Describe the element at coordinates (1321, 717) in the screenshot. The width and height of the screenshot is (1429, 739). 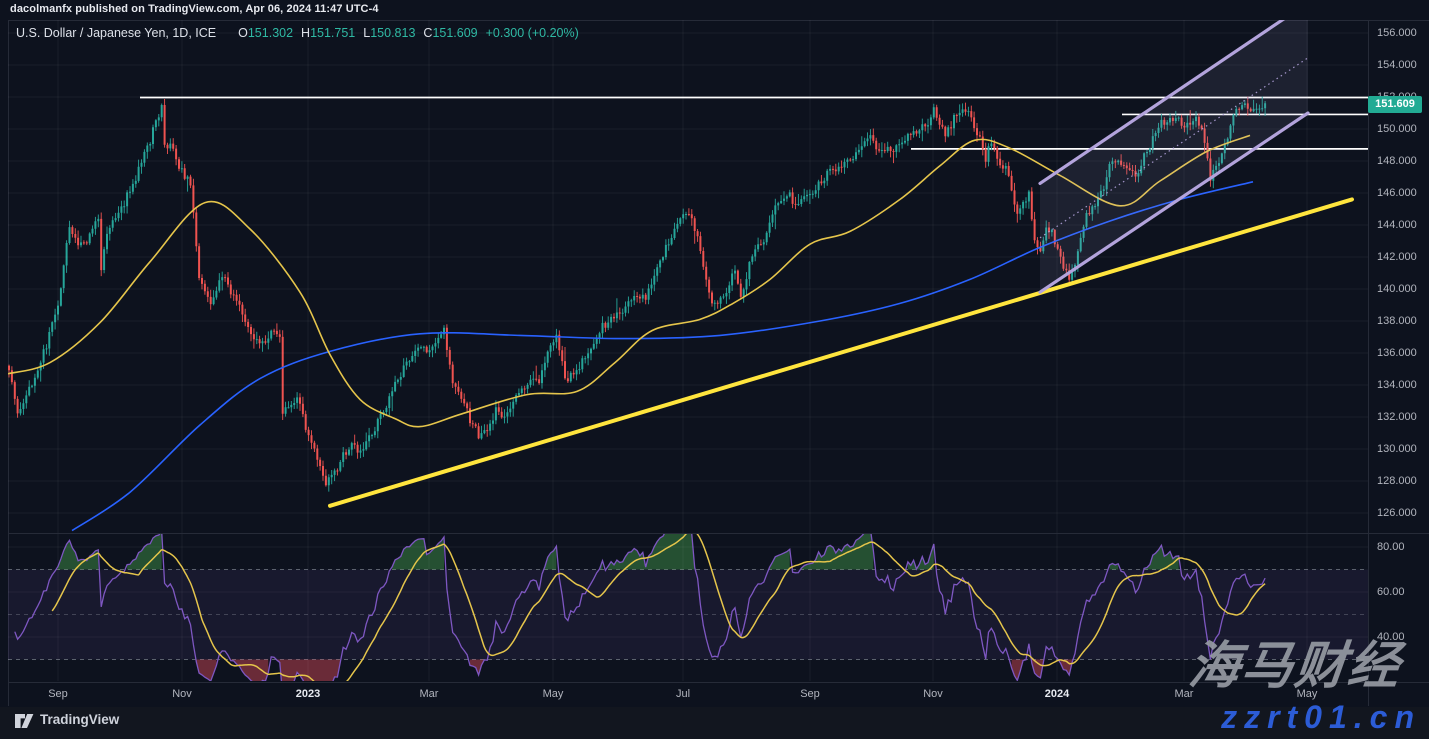
I see `watermark-url: zzrt01.cn` at that location.